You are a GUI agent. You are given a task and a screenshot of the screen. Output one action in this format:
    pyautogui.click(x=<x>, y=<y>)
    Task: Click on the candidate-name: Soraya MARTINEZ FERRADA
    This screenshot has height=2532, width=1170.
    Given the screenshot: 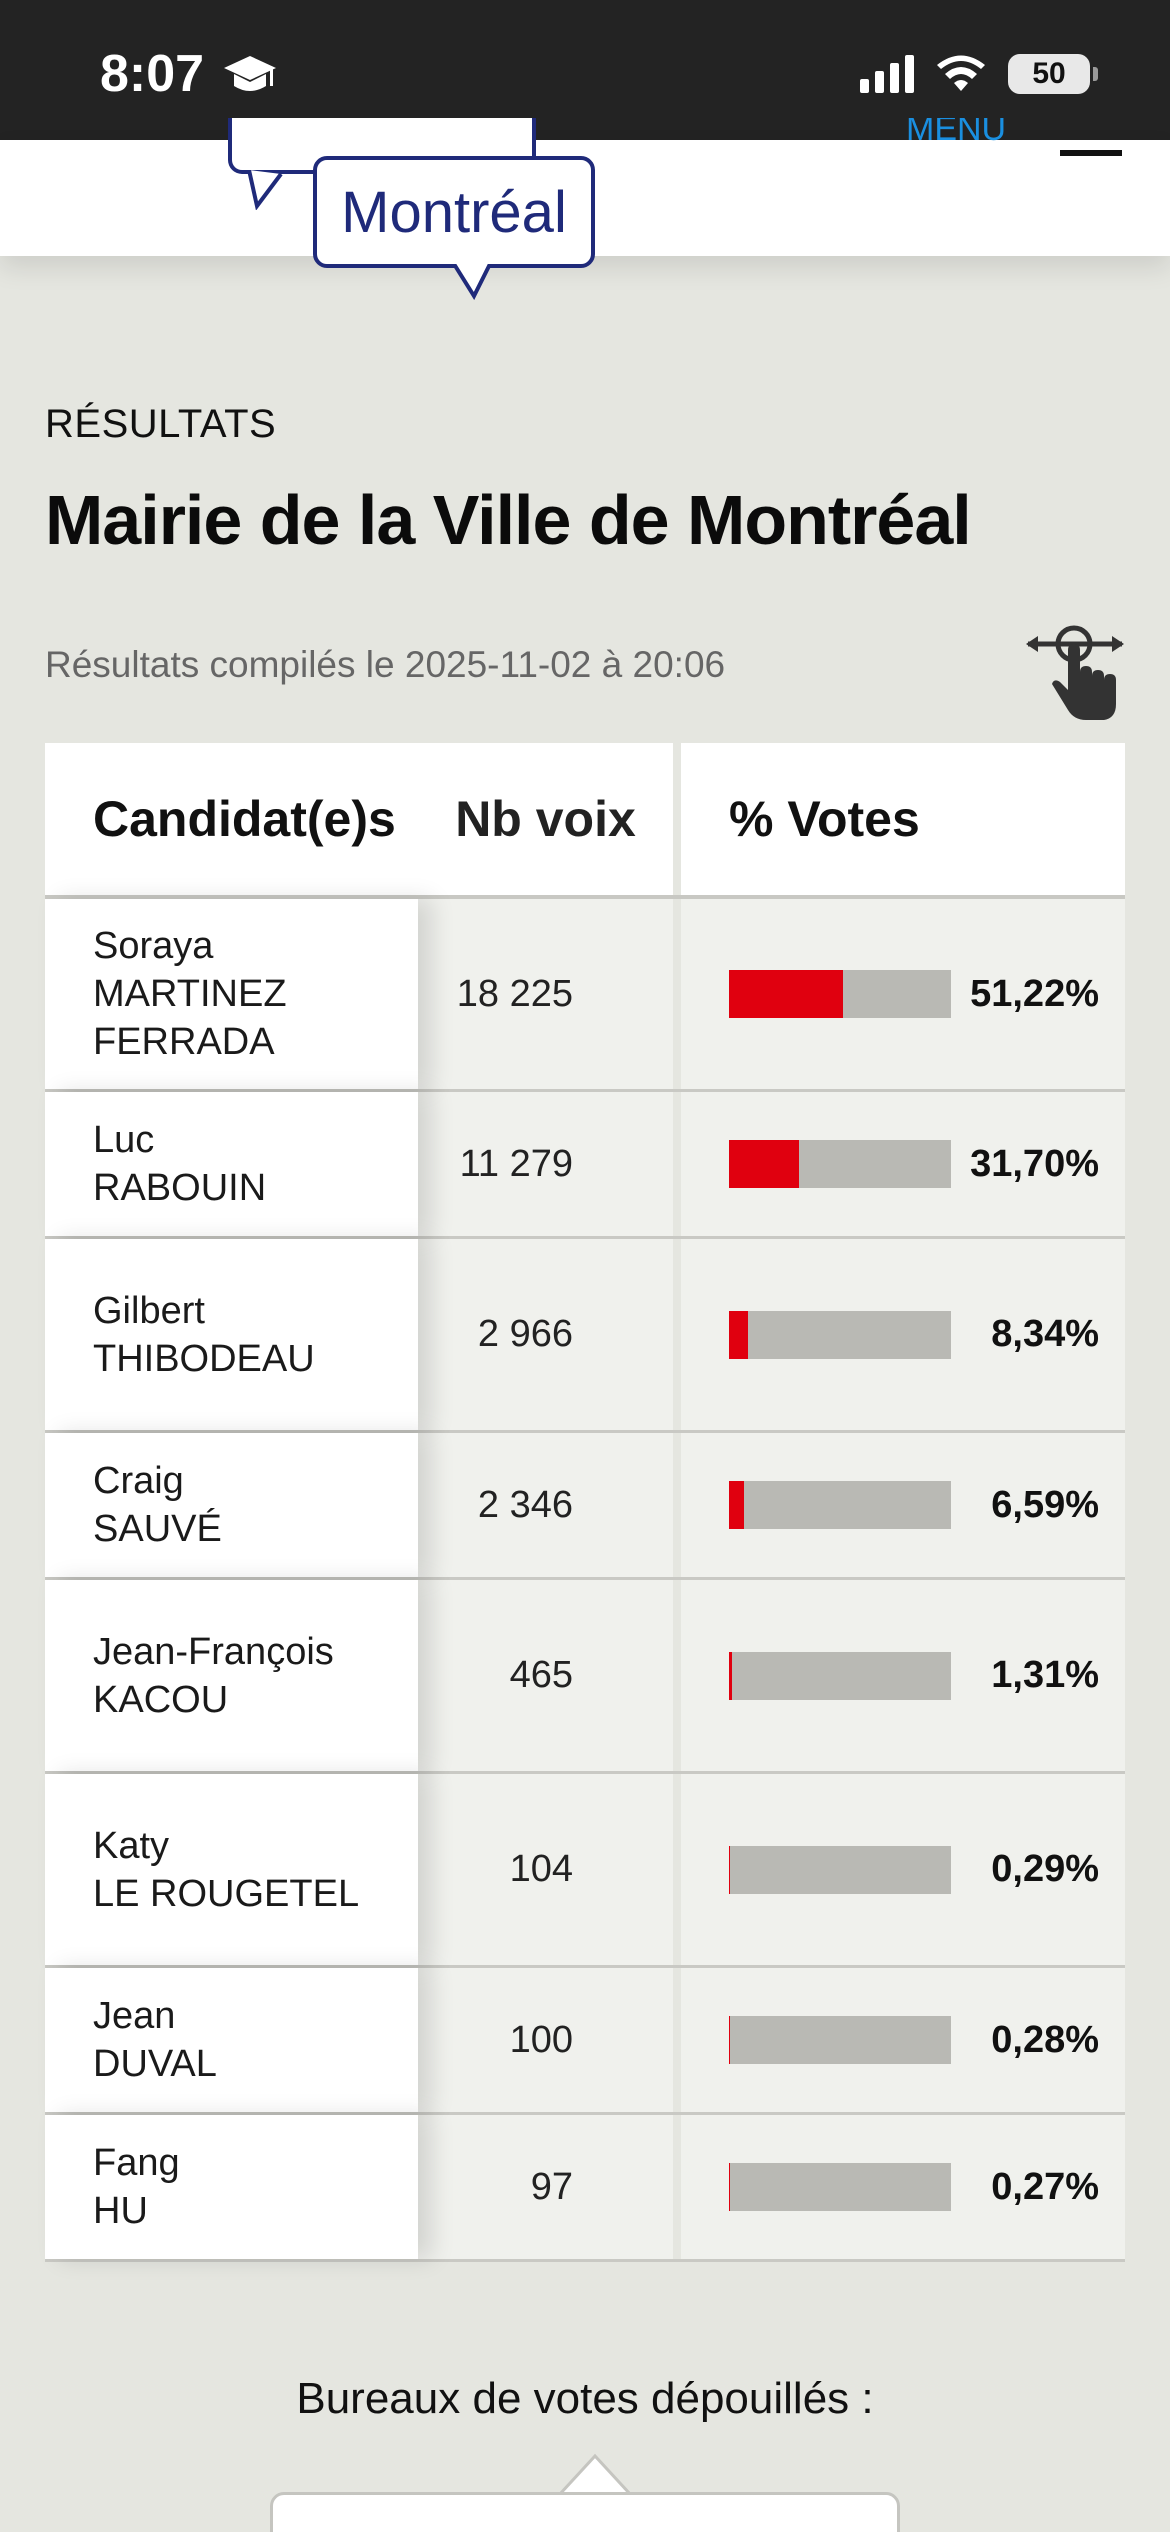 What is the action you would take?
    pyautogui.click(x=231, y=994)
    